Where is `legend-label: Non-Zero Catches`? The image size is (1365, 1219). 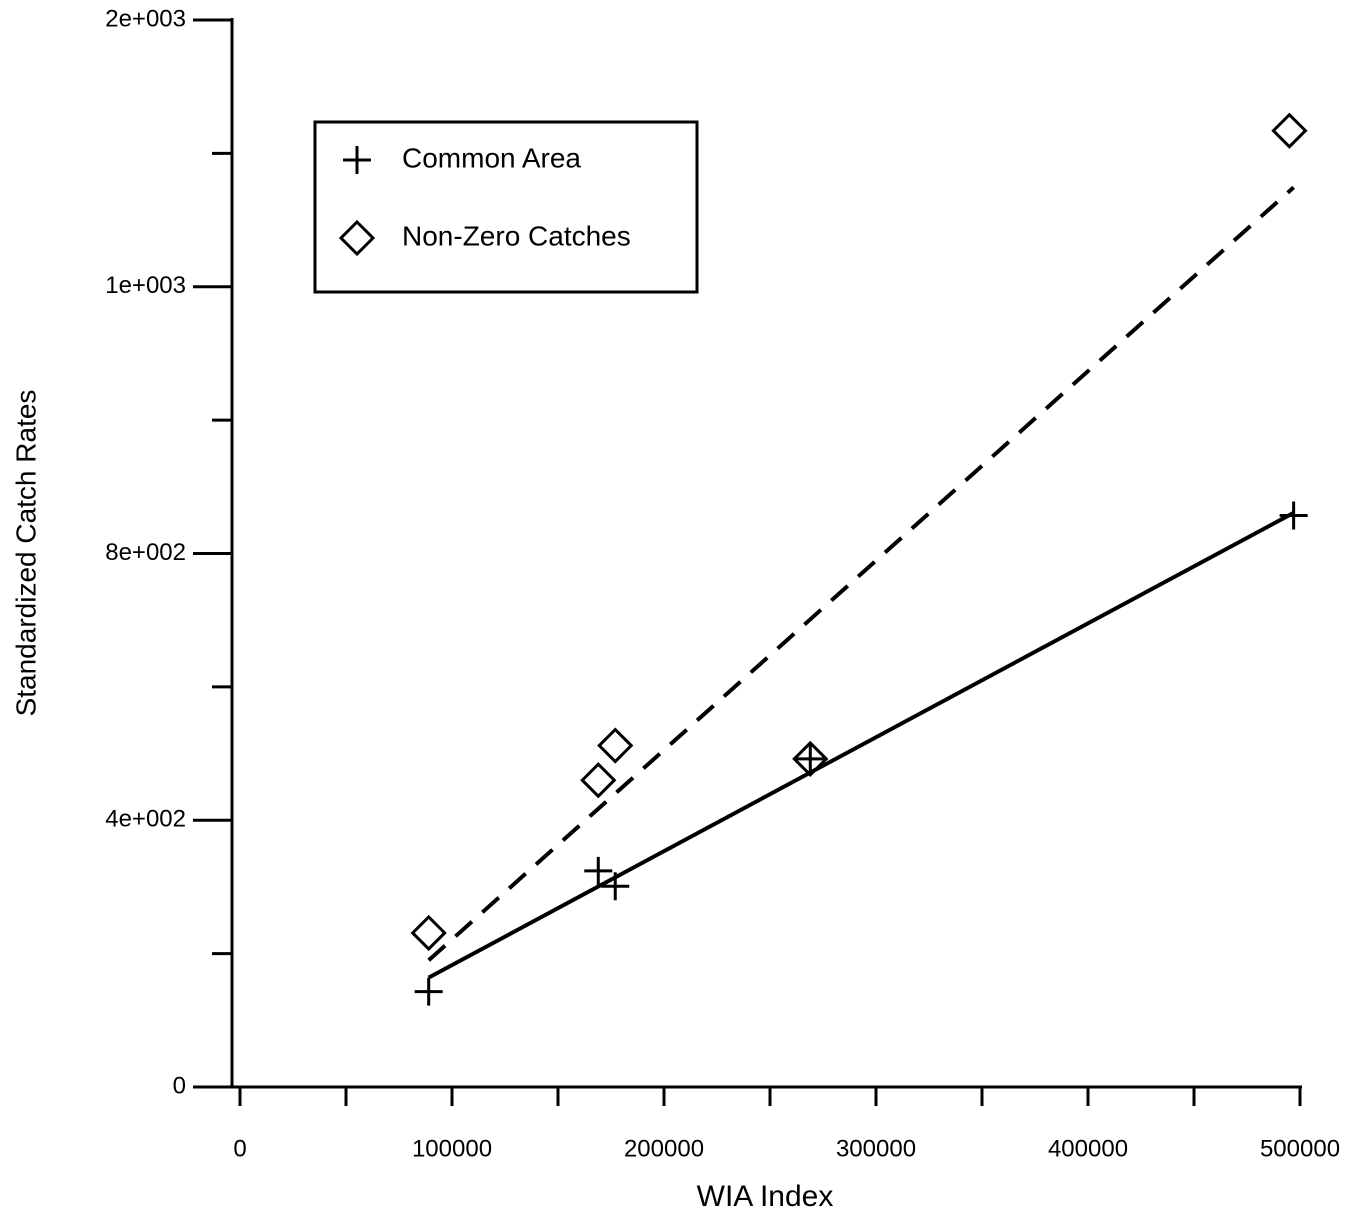 legend-label: Non-Zero Catches is located at coordinates (516, 235).